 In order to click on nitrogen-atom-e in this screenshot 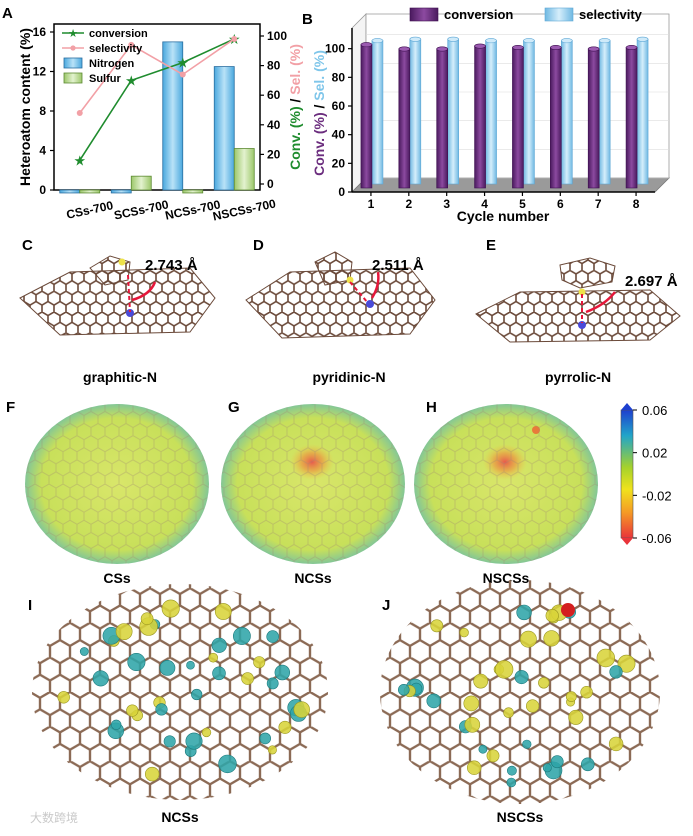, I will do `click(582, 325)`.